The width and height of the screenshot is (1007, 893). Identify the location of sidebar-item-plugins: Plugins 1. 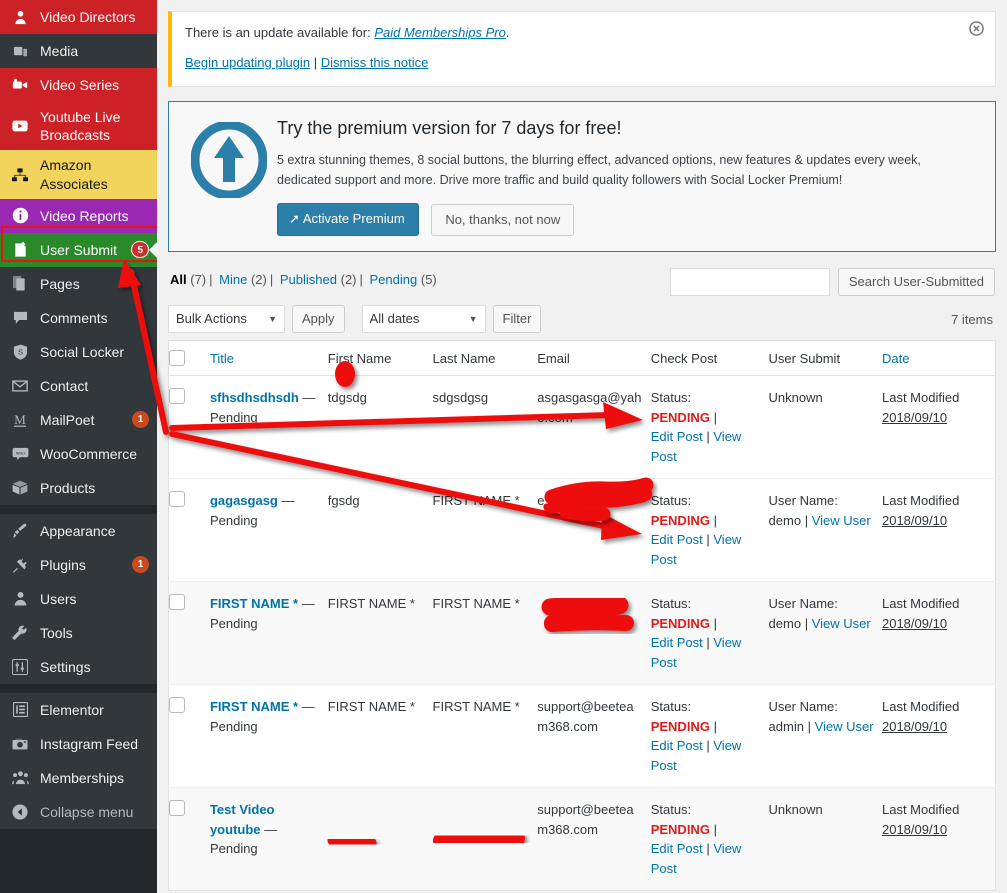
(78, 564).